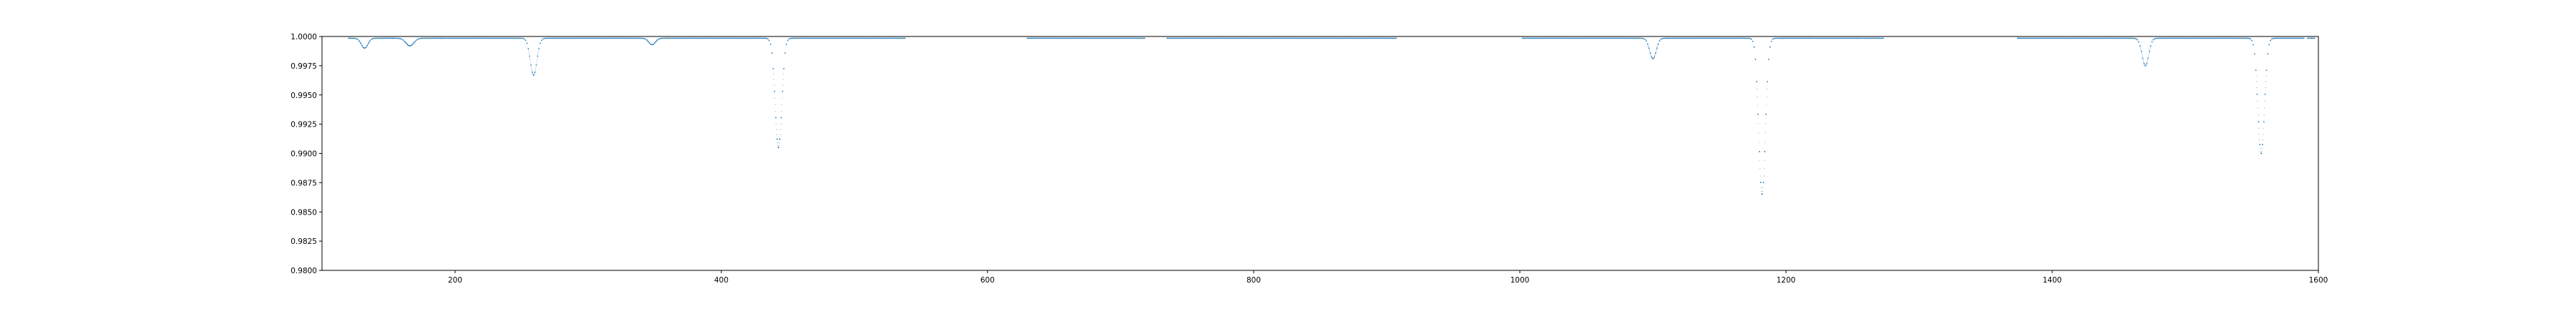 The image size is (2576, 309). What do you see at coordinates (2052, 280) in the screenshot?
I see `x-tick-label: 1400` at bounding box center [2052, 280].